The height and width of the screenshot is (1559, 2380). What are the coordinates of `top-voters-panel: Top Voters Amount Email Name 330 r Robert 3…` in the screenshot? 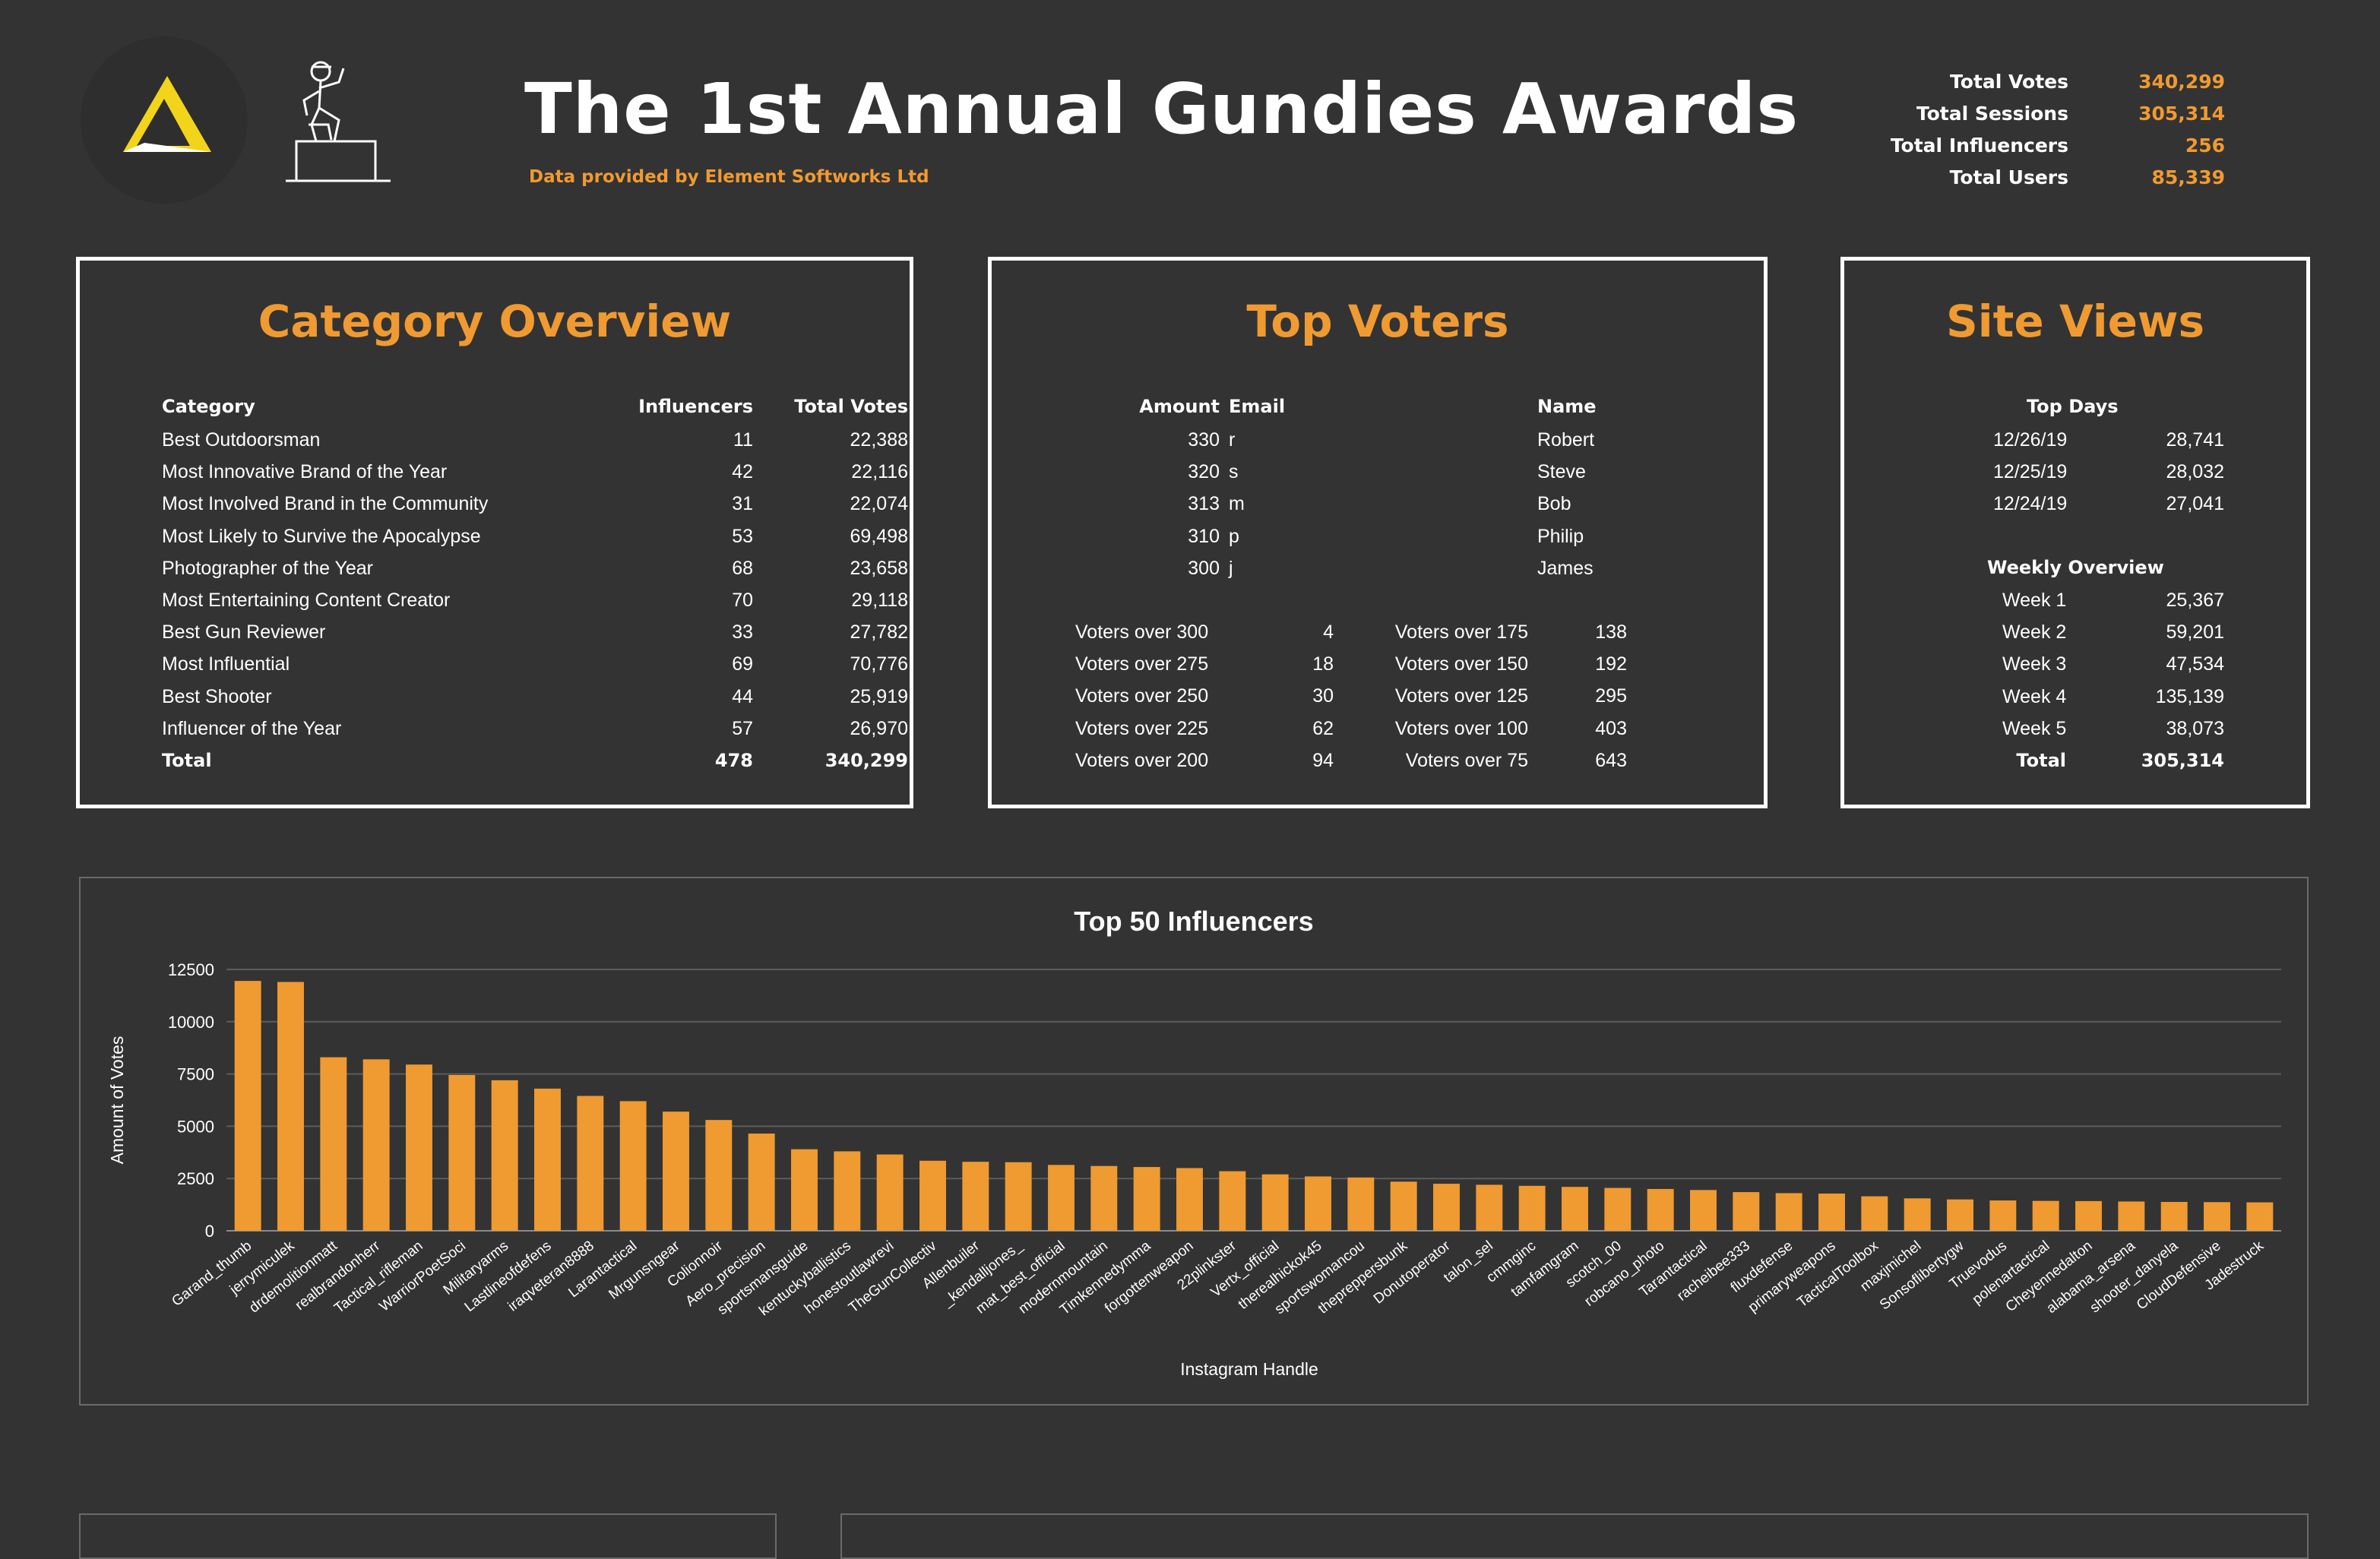 It's located at (1378, 532).